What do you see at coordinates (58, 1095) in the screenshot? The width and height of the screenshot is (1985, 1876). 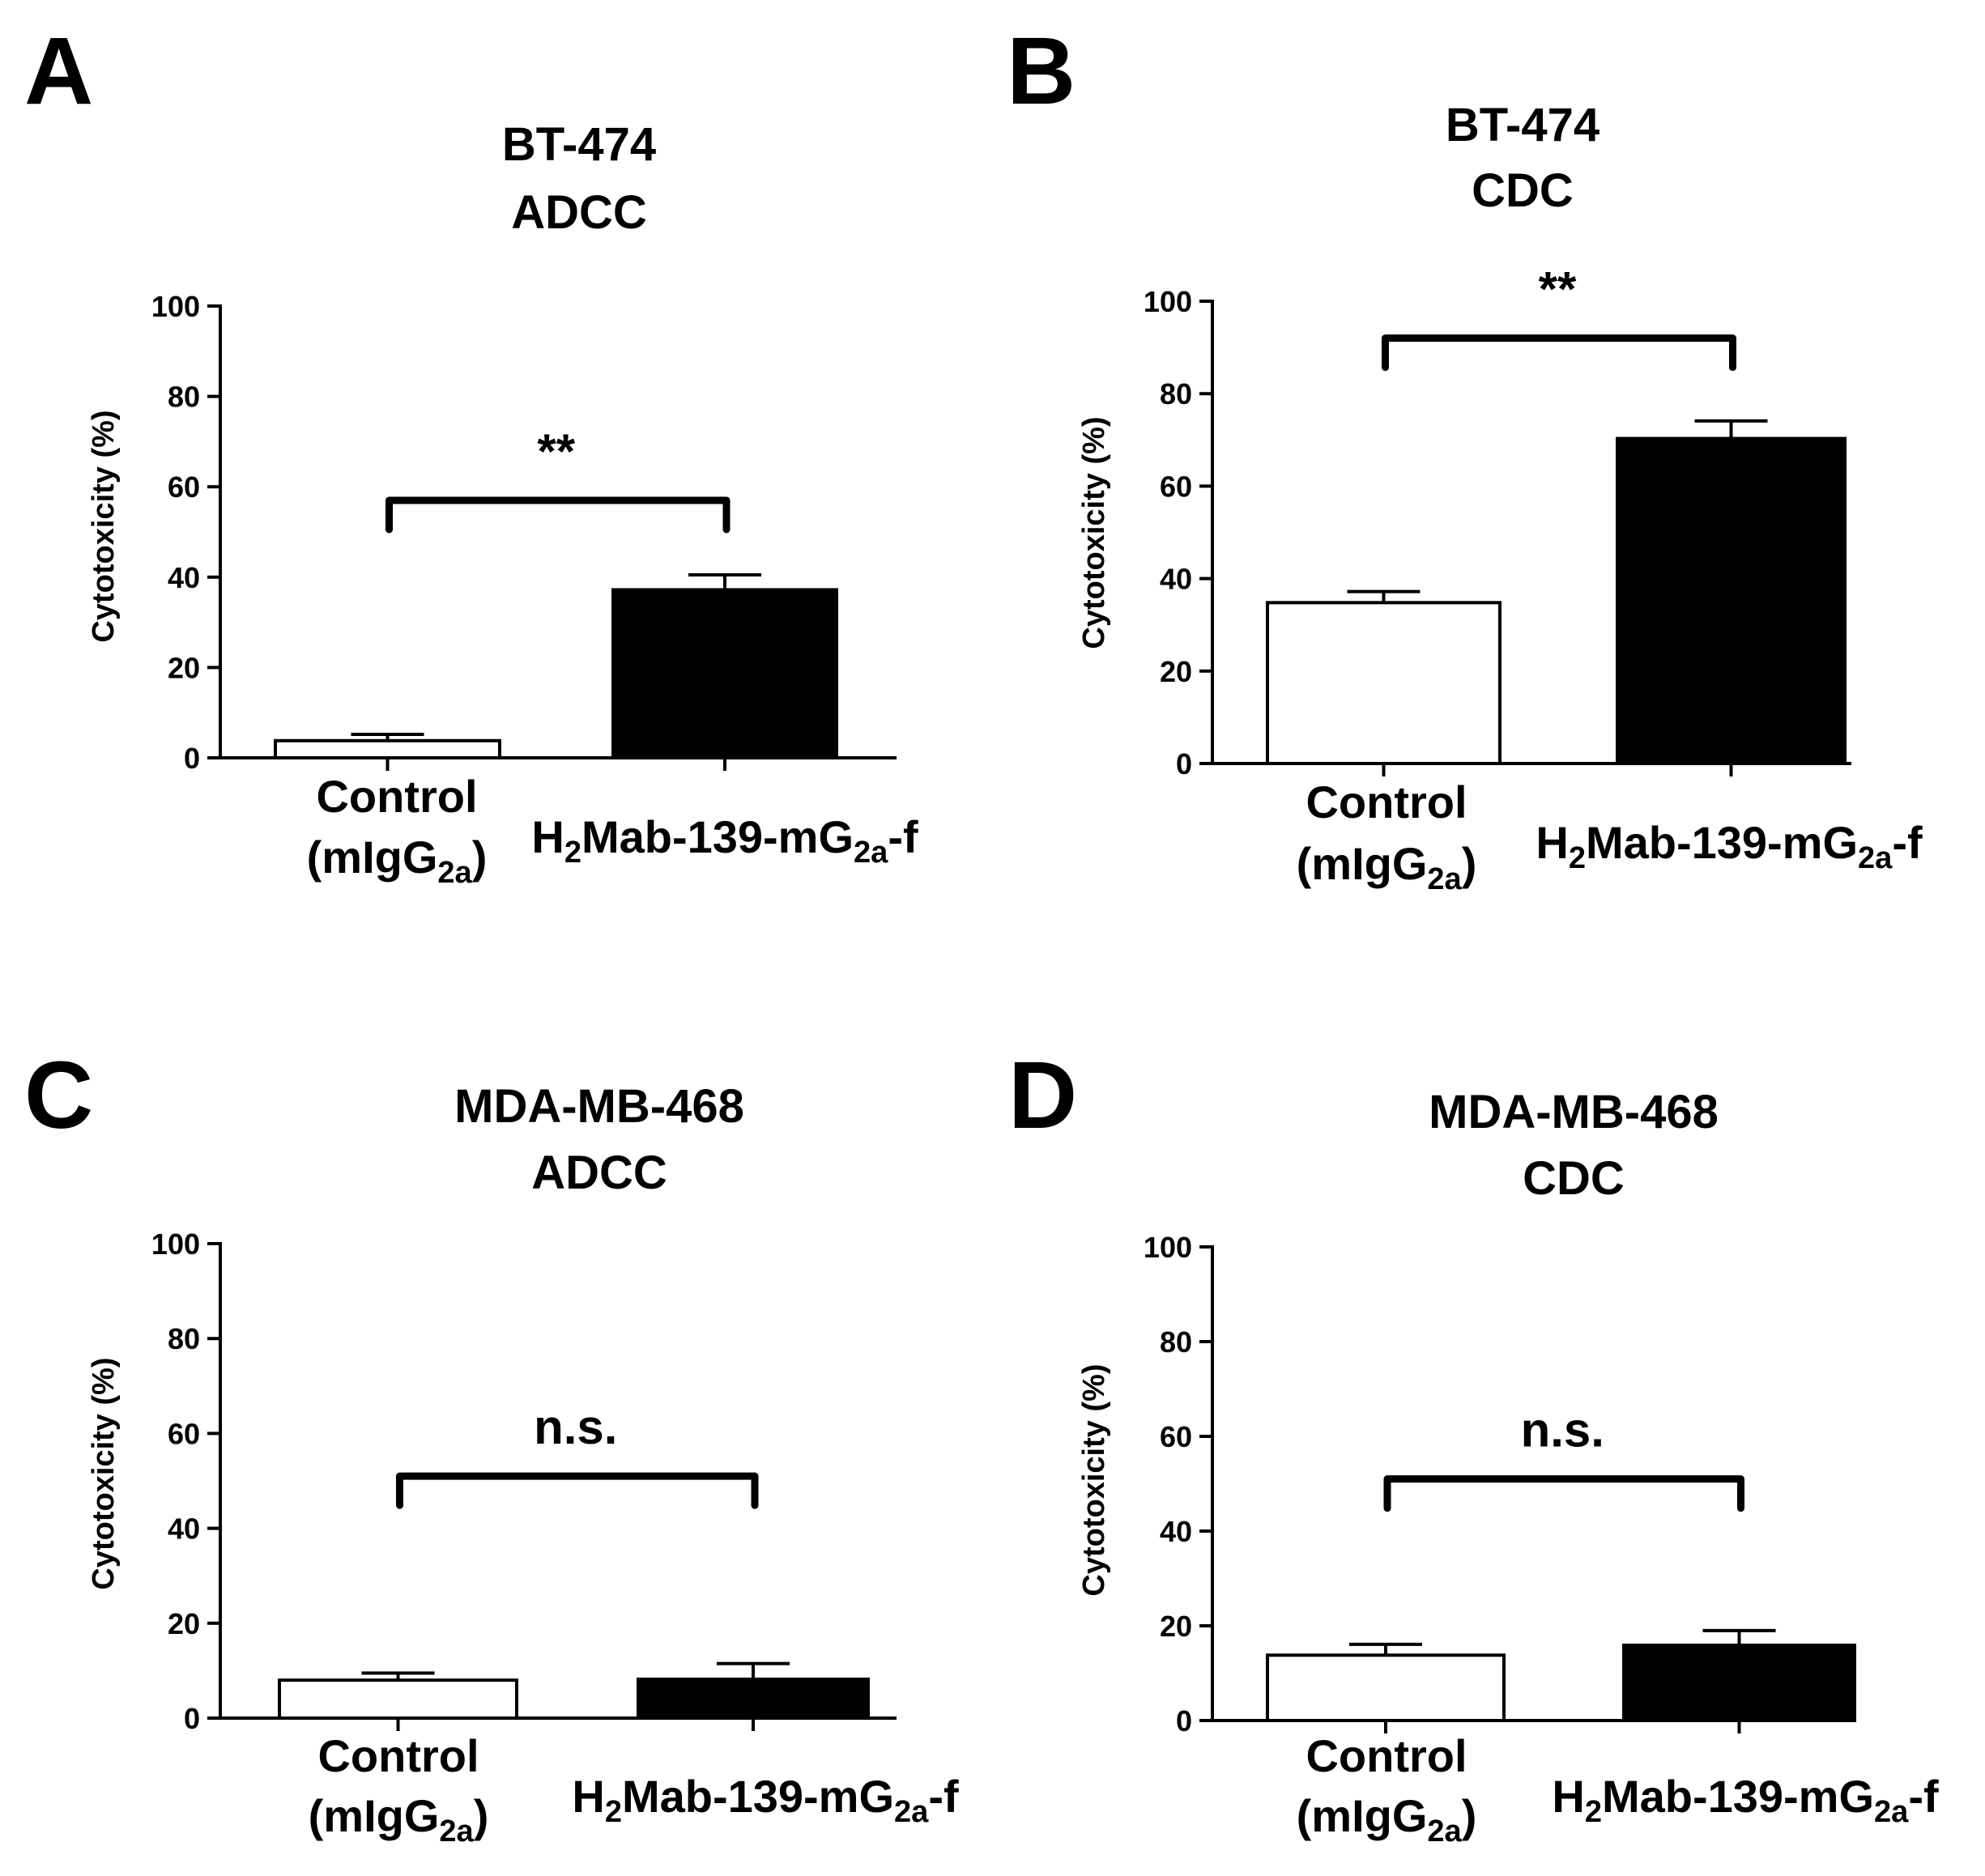 I see `panel-label: C` at bounding box center [58, 1095].